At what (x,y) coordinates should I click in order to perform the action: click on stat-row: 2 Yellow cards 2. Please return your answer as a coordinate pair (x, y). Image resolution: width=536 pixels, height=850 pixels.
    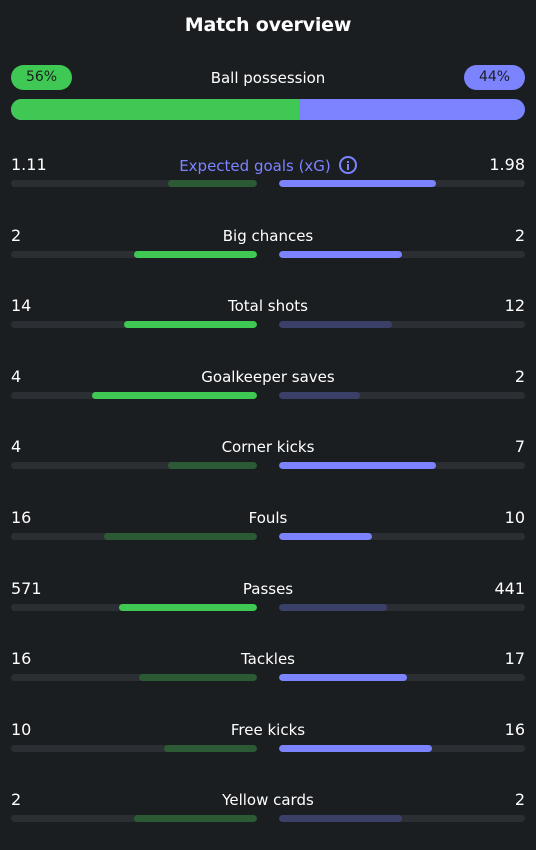
    Looking at the image, I should click on (268, 813).